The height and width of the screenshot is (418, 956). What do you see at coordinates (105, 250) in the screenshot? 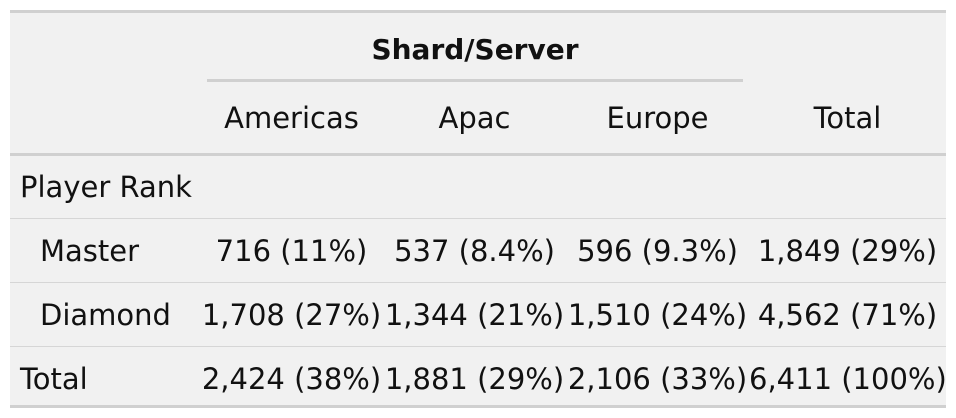
I see `row-label: Master` at bounding box center [105, 250].